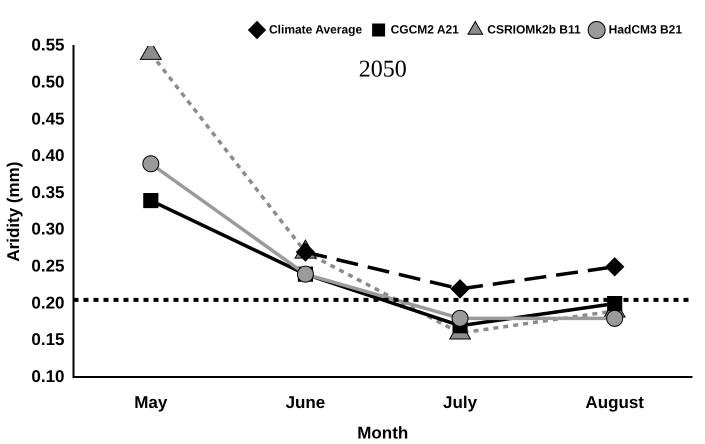 This screenshot has width=705, height=444. What do you see at coordinates (47, 82) in the screenshot?
I see `y-tick-label: 0.50` at bounding box center [47, 82].